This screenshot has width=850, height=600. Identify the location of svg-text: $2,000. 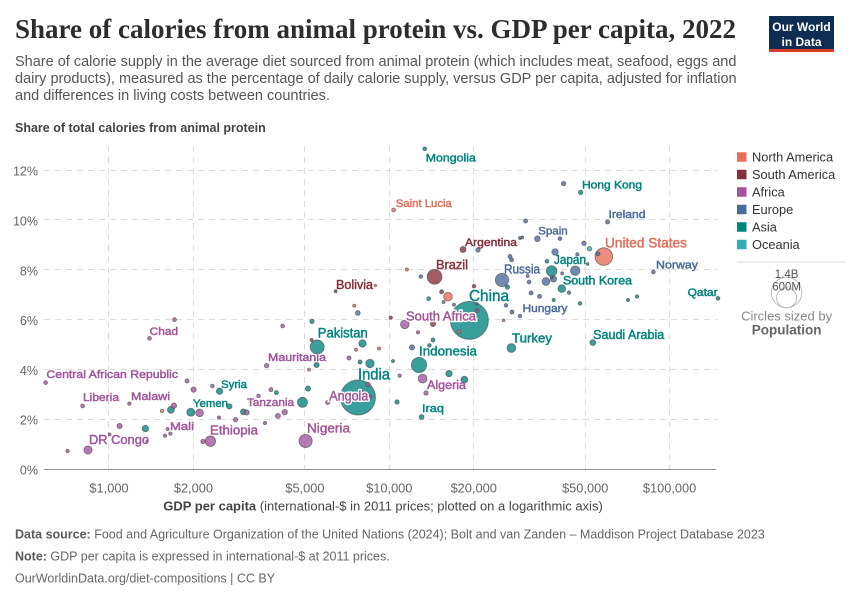
(193, 488).